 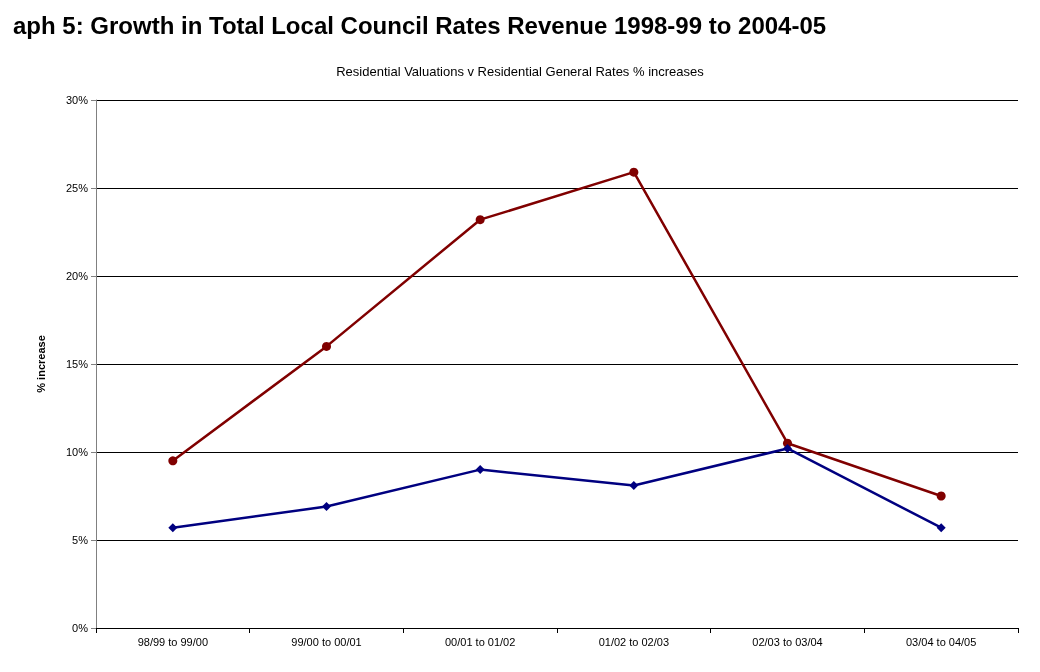 What do you see at coordinates (634, 641) in the screenshot?
I see `x-tick-label: 01/02 to 02/03` at bounding box center [634, 641].